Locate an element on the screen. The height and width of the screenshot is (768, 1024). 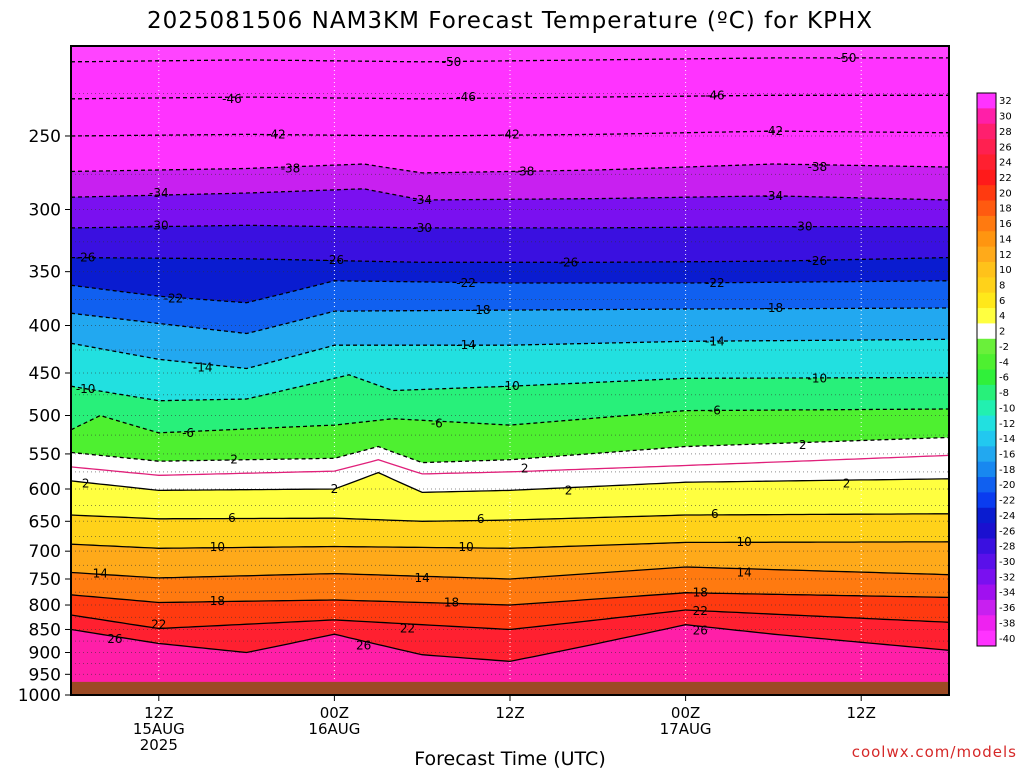
y-tick-label: 500 is located at coordinates (45, 416).